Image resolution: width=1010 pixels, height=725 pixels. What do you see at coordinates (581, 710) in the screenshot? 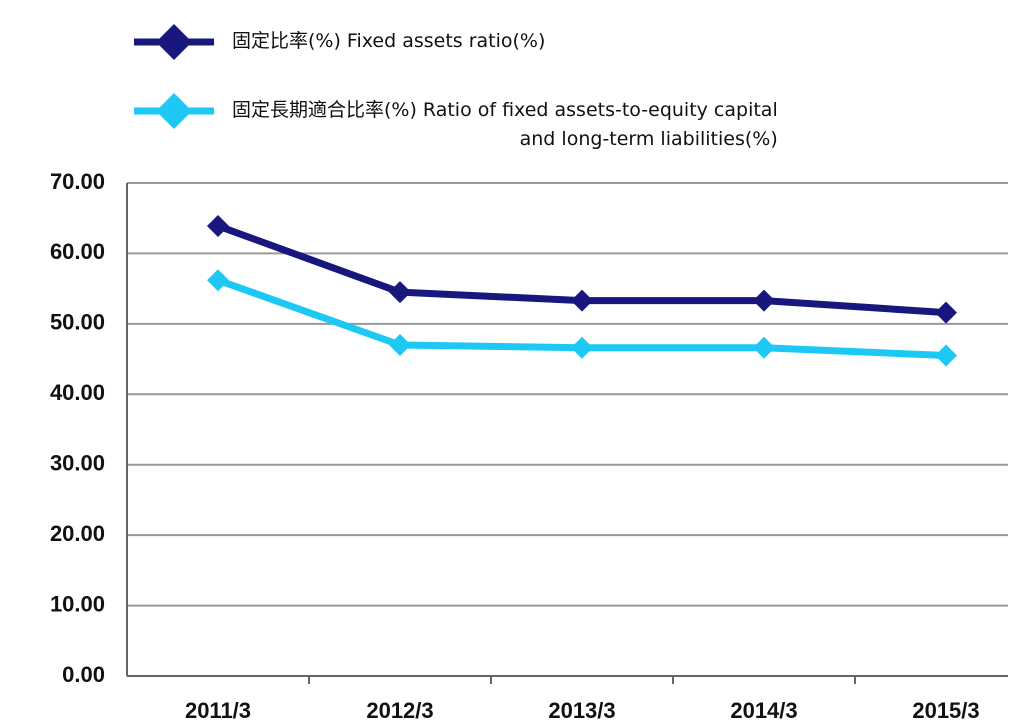
I see `x-tick-label: 2013/3` at bounding box center [581, 710].